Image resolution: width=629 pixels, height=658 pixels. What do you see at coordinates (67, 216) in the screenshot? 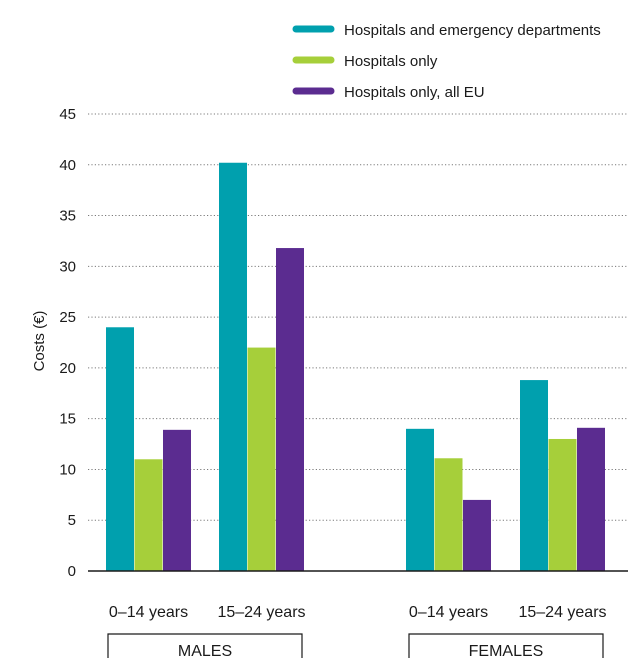
I see `y-tick-label: 35` at bounding box center [67, 216].